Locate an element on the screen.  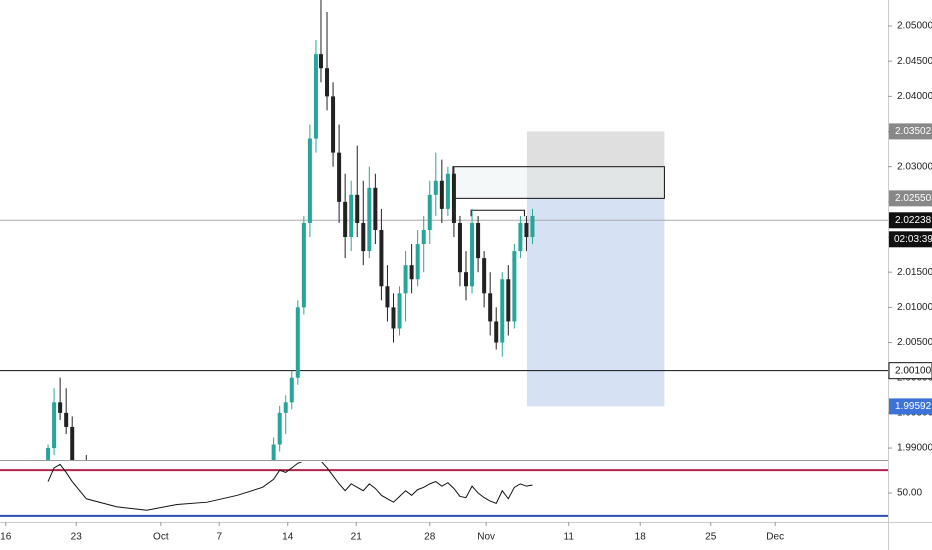
x-tick-label: 11 is located at coordinates (569, 537).